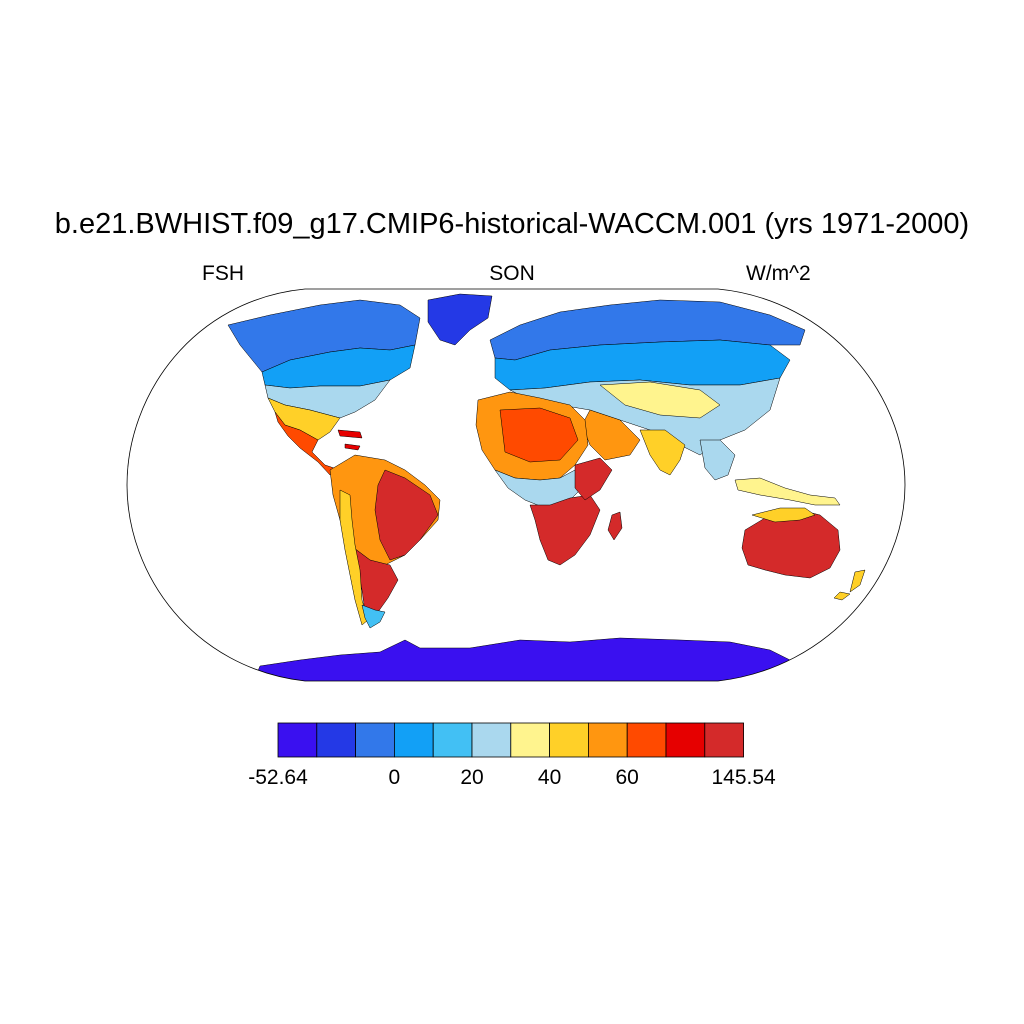 The image size is (1024, 1024). Describe the element at coordinates (520, 659) in the screenshot. I see `antarctica-land` at that location.